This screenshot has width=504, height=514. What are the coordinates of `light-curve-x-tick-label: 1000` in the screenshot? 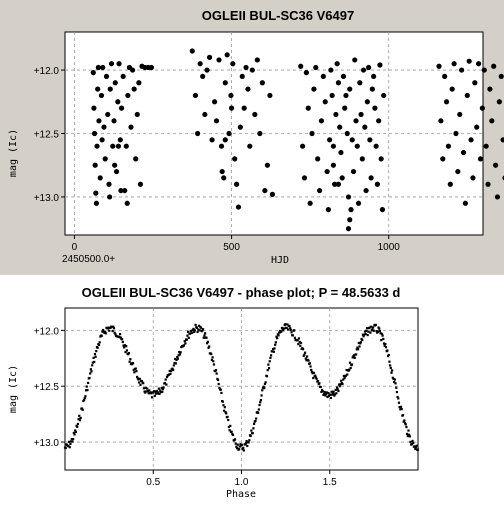 It's located at (389, 247).